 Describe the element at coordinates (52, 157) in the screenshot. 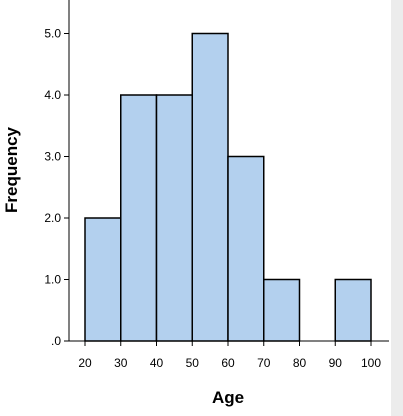

I see `y-tick-label: 3.0` at that location.